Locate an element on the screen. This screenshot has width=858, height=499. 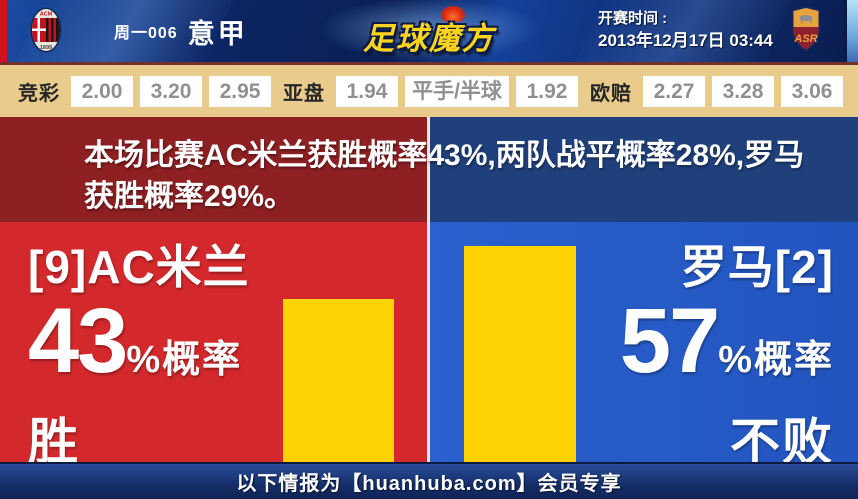
odds-value-away: 2.95 is located at coordinates (240, 91).